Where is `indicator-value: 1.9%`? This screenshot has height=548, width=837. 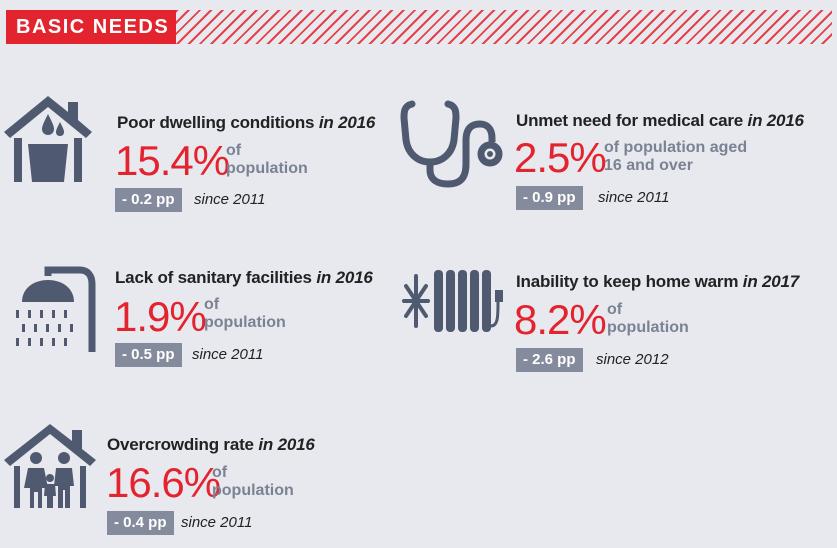
indicator-value: 1.9% is located at coordinates (160, 316).